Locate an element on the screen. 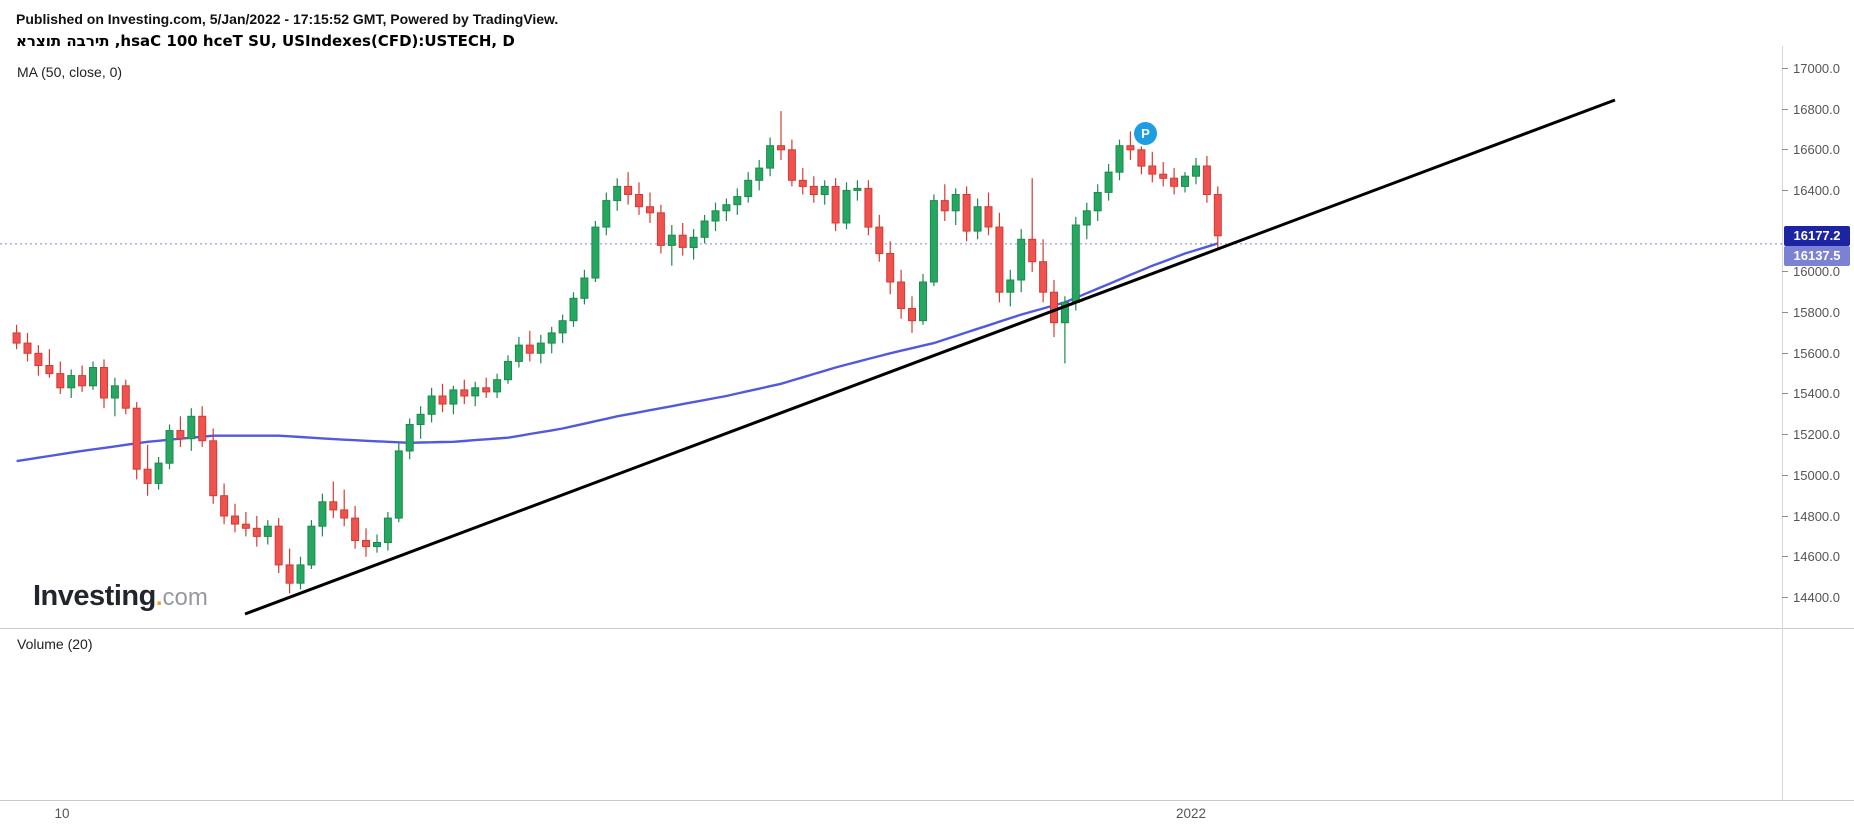 Image resolution: width=1854 pixels, height=830 pixels. last-price-label: 16177.2 is located at coordinates (1817, 235).